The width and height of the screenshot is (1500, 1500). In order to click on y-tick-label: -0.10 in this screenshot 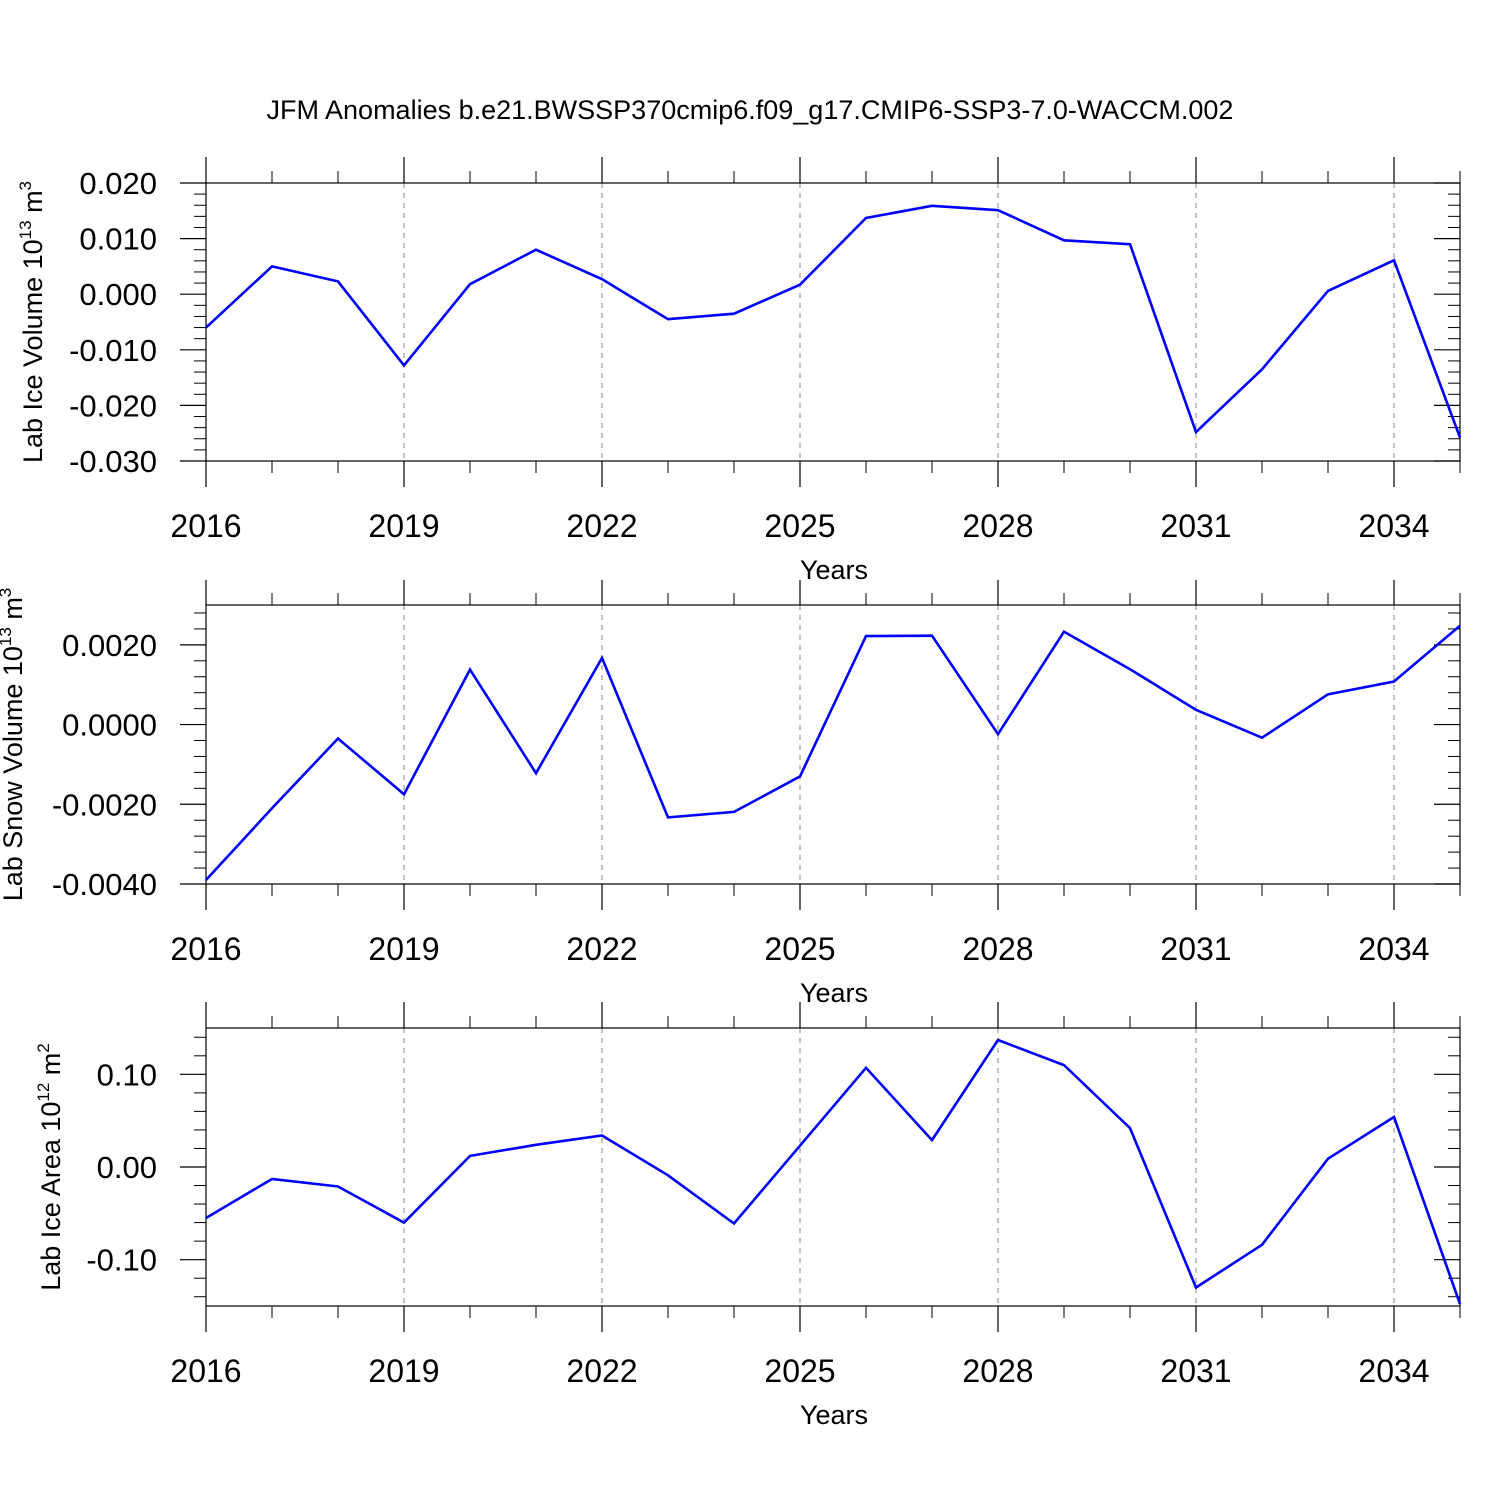, I will do `click(121, 1260)`.